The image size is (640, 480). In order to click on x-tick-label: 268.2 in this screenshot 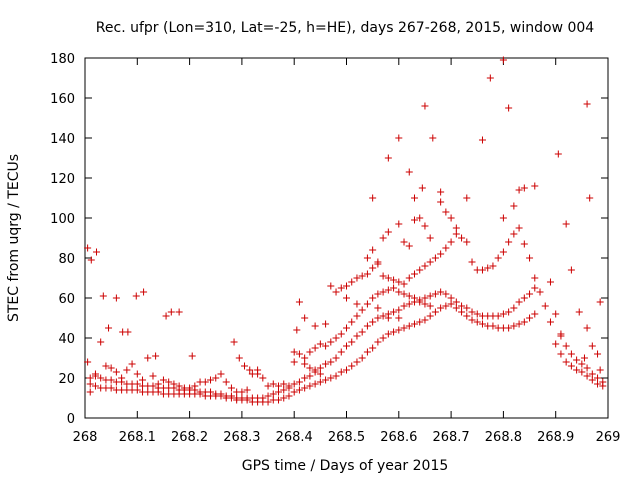, I will do `click(189, 437)`.